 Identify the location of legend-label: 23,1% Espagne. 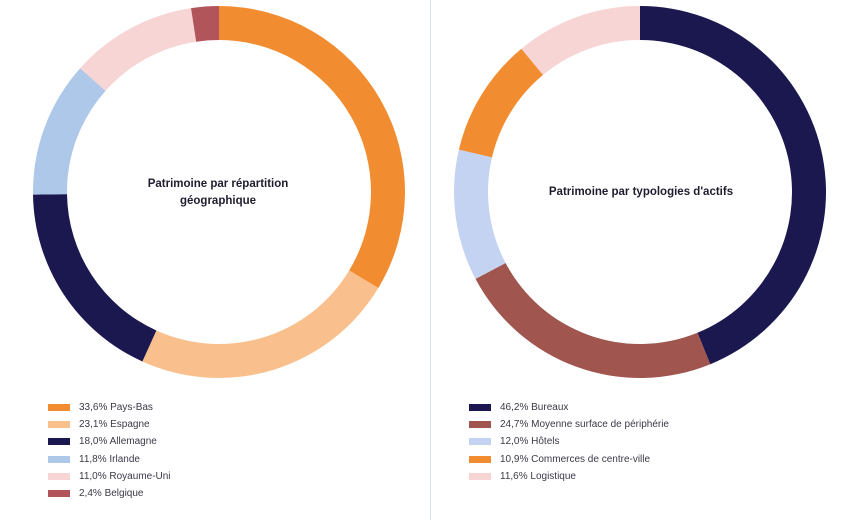
(114, 425).